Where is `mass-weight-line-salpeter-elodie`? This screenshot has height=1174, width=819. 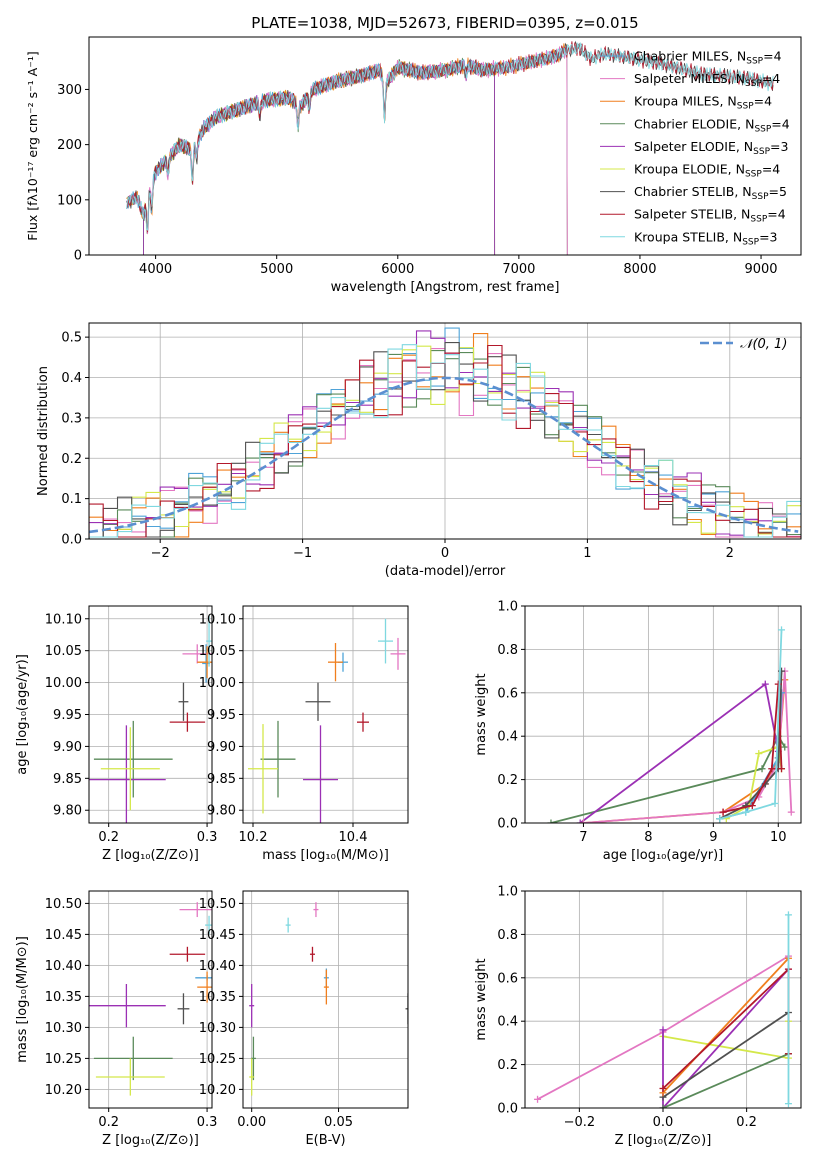 mass-weight-line-salpeter-elodie is located at coordinates (726, 1038).